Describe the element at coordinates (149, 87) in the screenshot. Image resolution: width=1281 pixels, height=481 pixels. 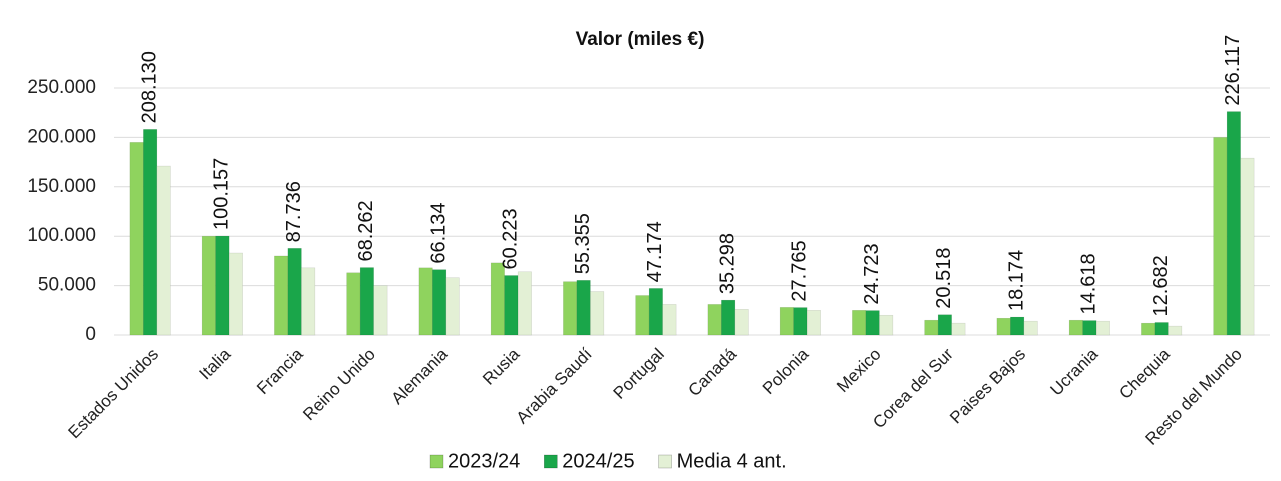
I see `value-label: 208.130` at that location.